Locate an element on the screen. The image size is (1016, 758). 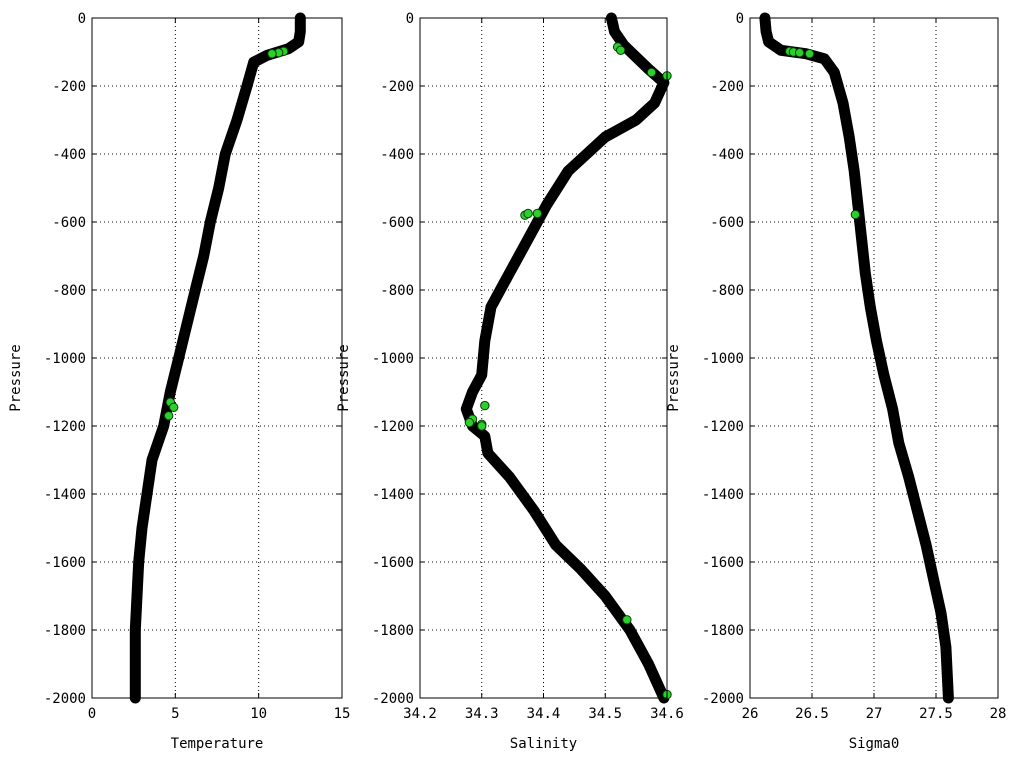
x-tick-label: 34.6 is located at coordinates (667, 714).